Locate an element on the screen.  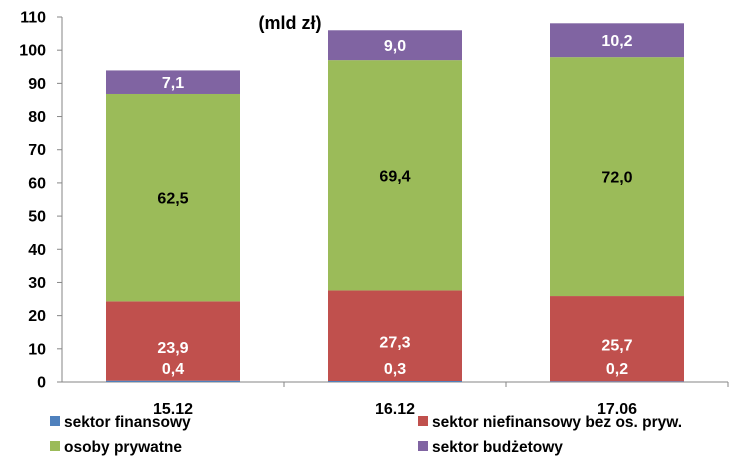
x-tick-label: 17.06 is located at coordinates (617, 409).